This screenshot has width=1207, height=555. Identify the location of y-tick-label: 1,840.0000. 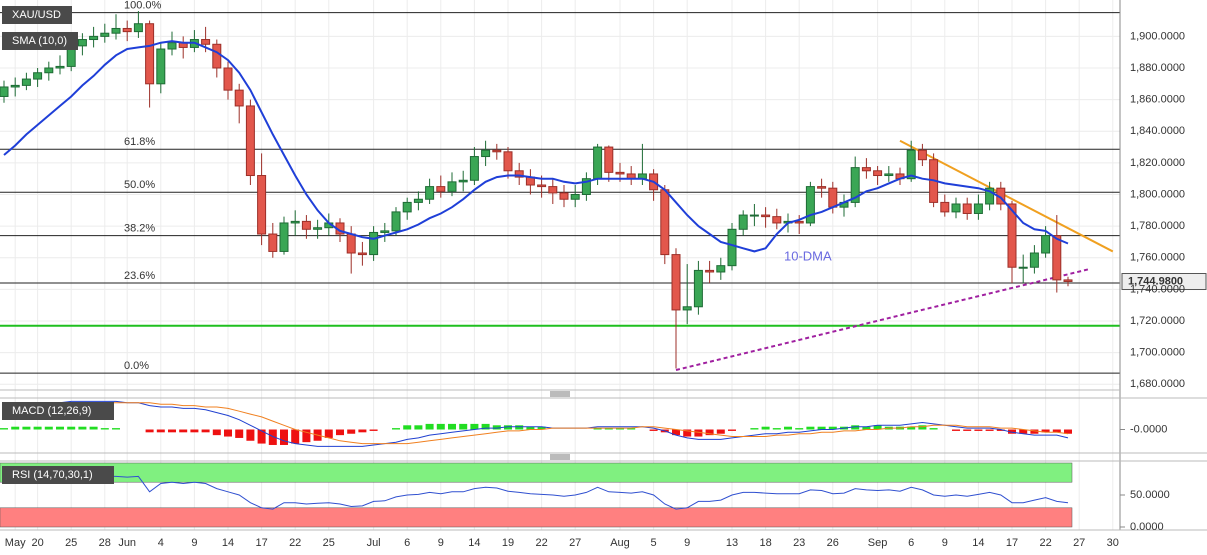
(1157, 131).